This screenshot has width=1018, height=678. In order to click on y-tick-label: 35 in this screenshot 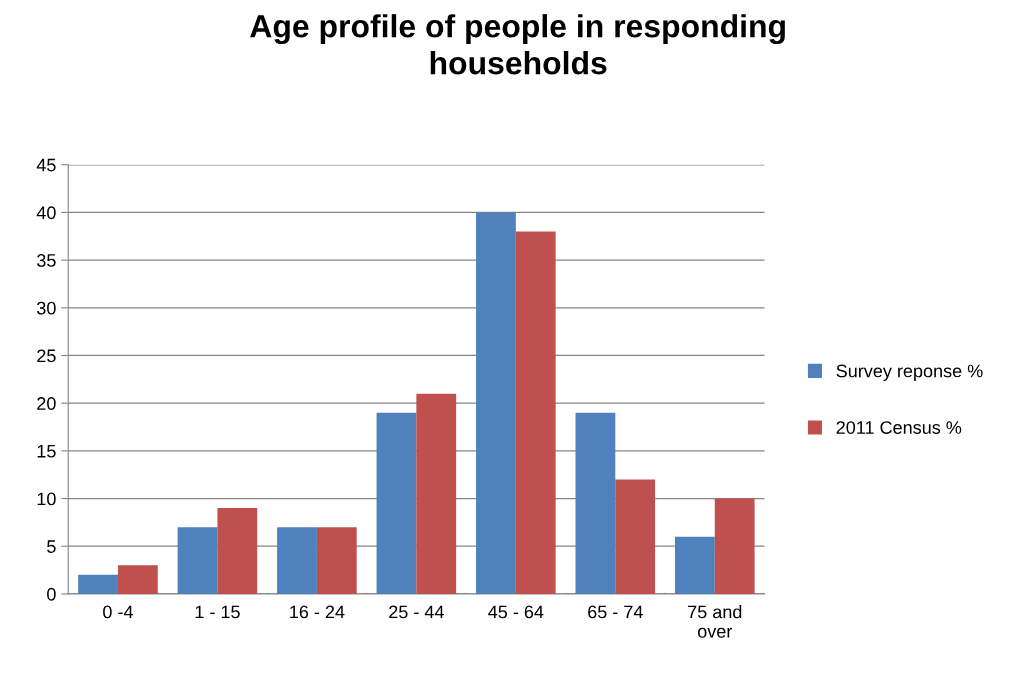, I will do `click(46, 260)`.